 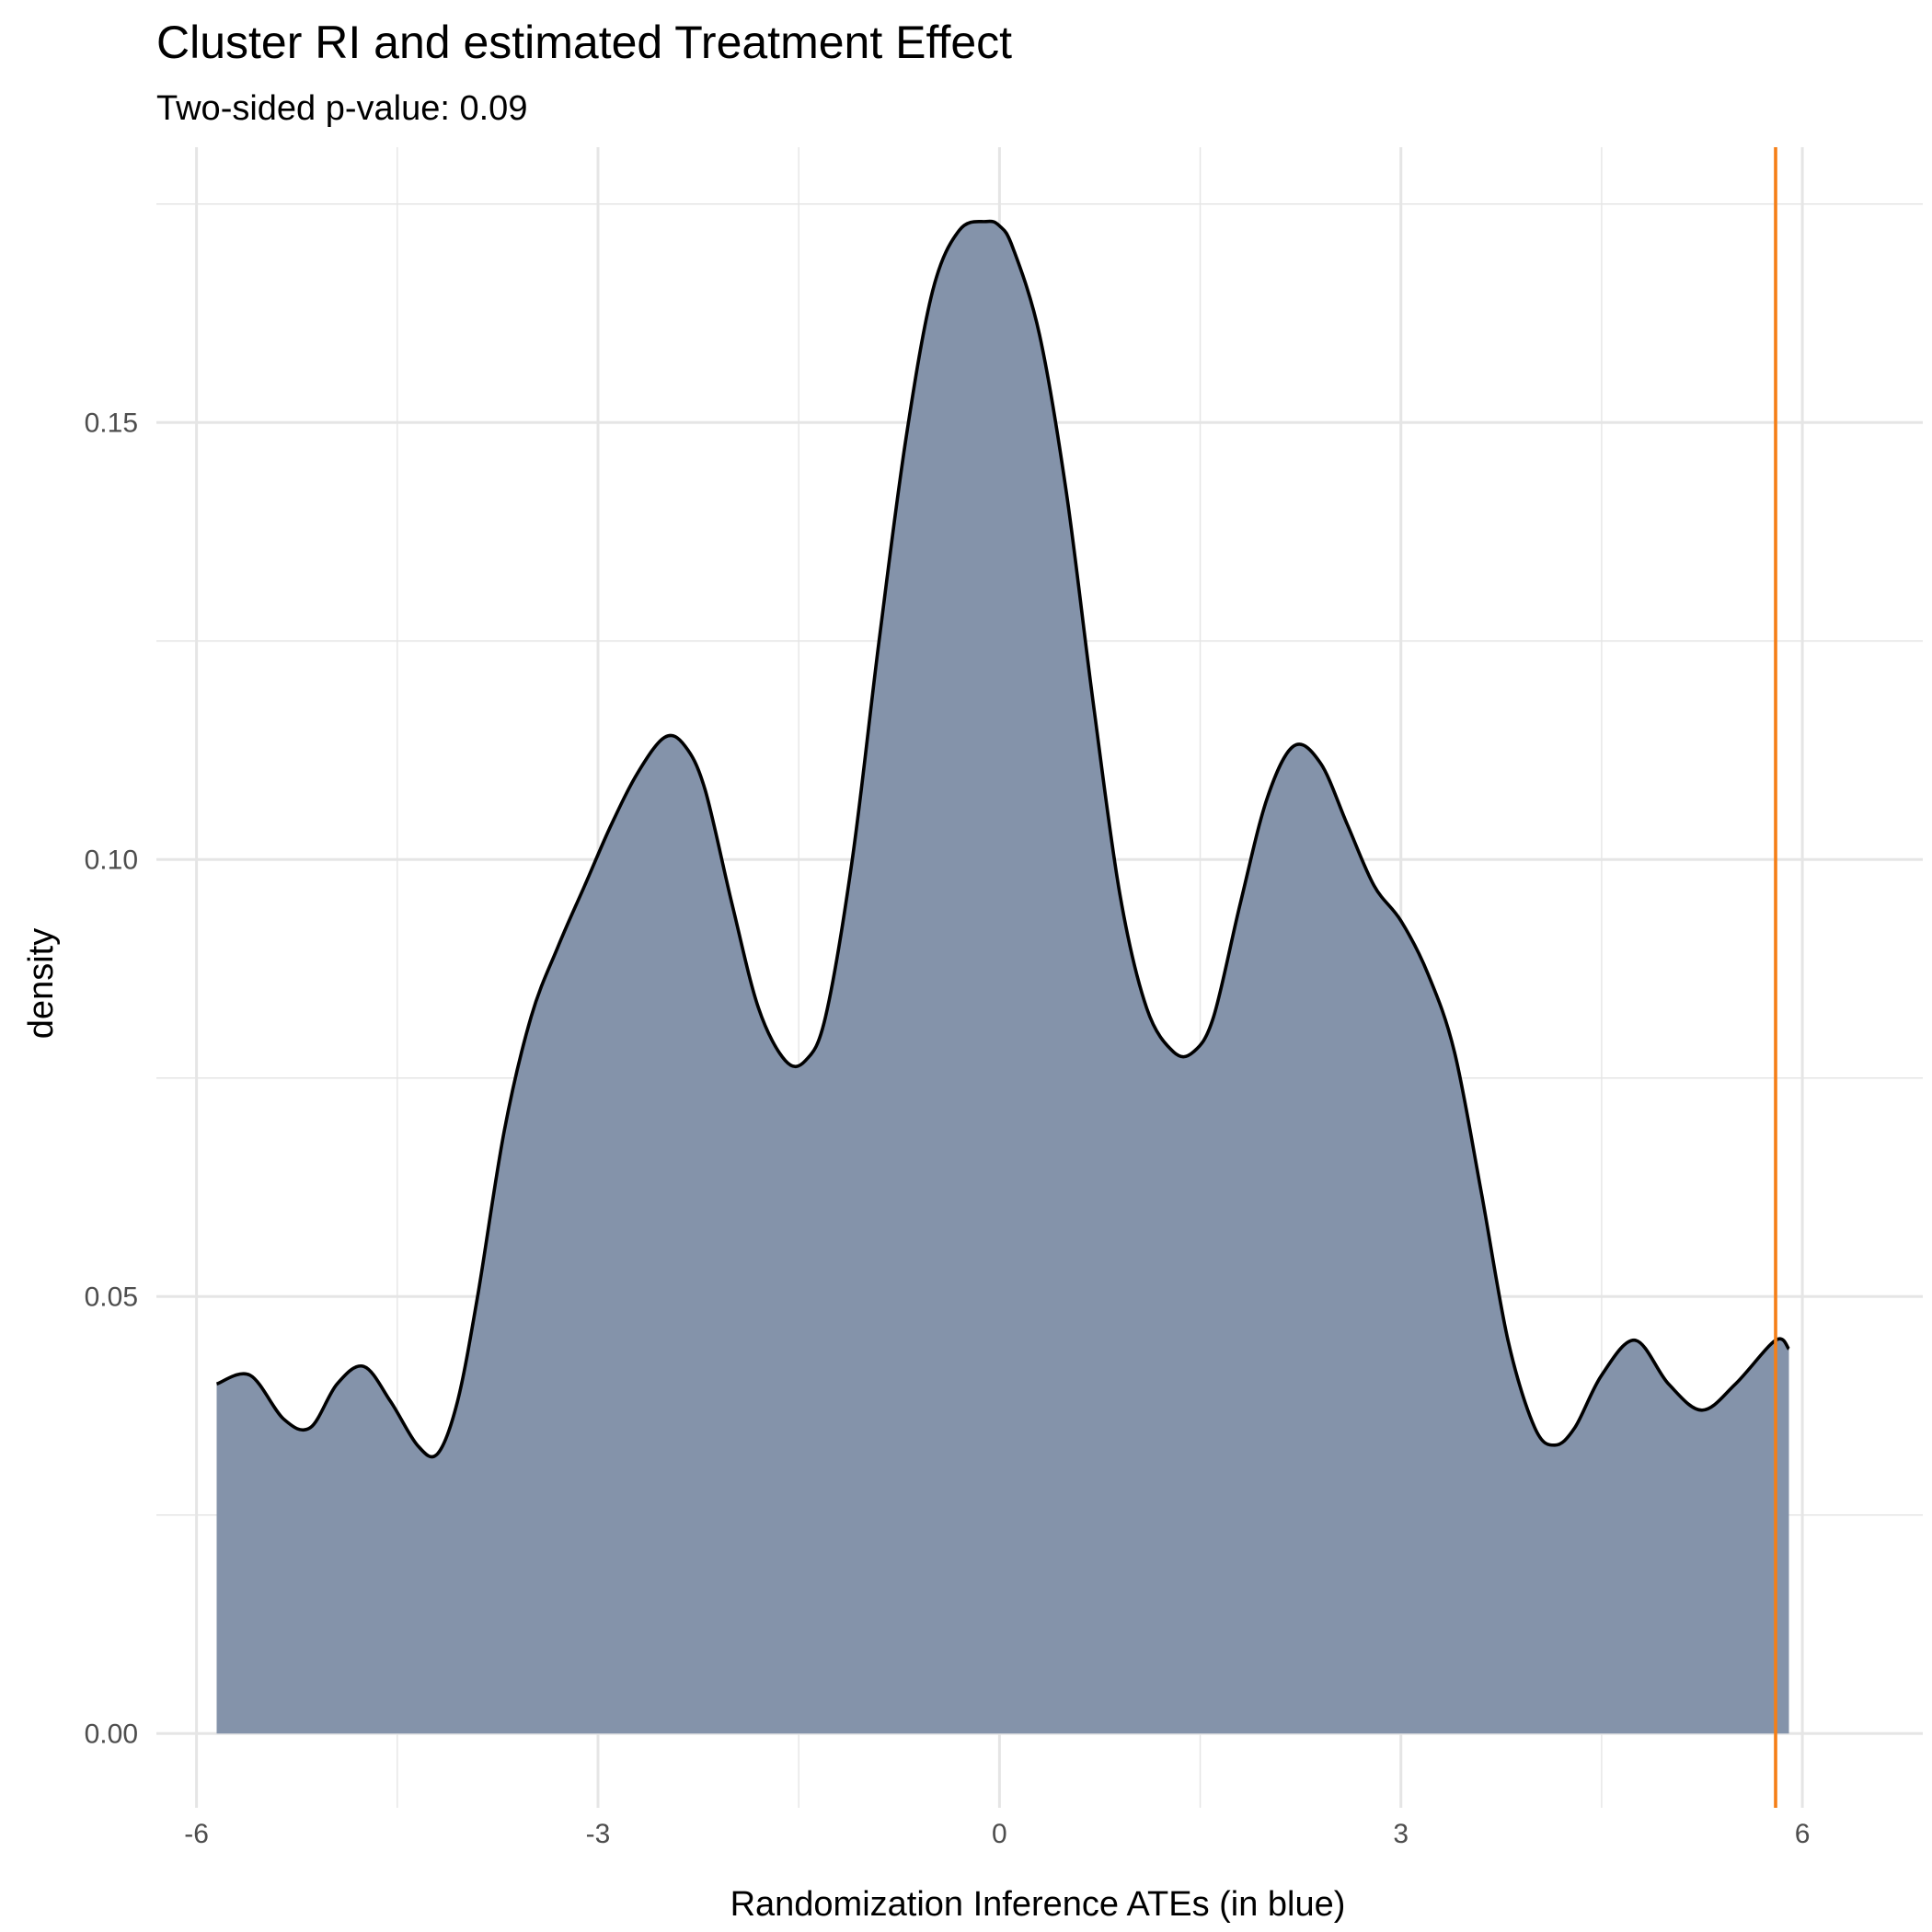 I want to click on y-tick-label: 0.15, so click(x=111, y=423).